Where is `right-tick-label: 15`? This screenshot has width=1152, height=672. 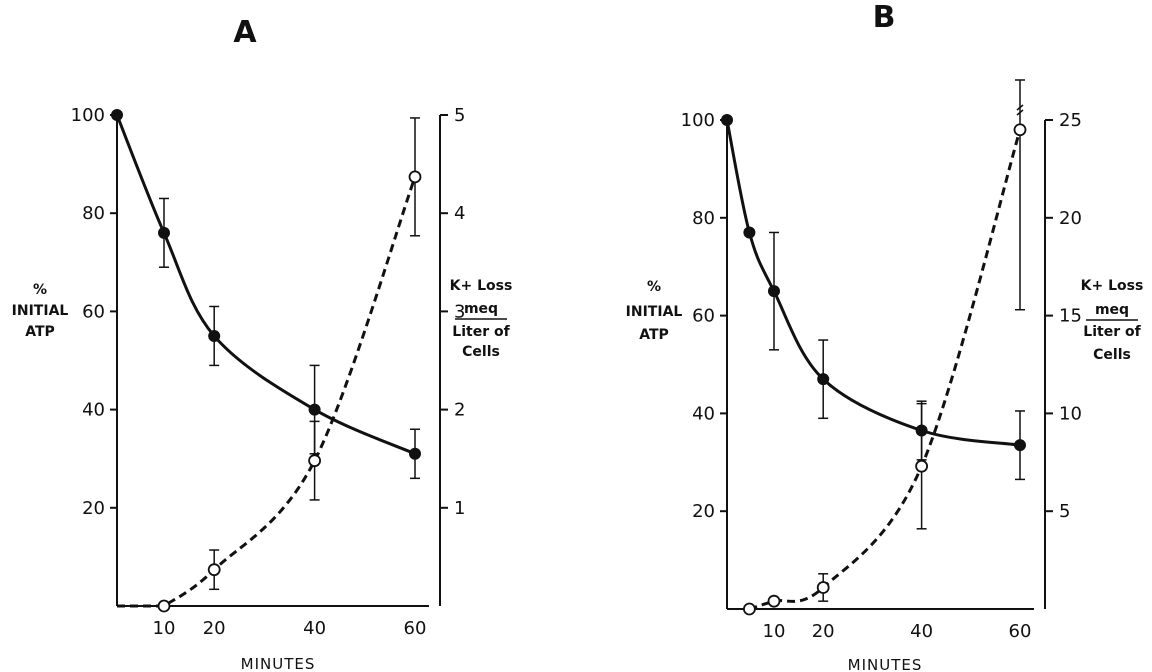 right-tick-label: 15 is located at coordinates (1070, 316).